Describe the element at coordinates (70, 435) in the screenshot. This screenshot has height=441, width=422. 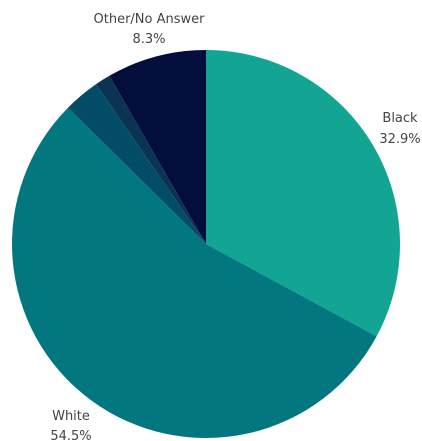
I see `slice-percent-white: 54.5%` at that location.